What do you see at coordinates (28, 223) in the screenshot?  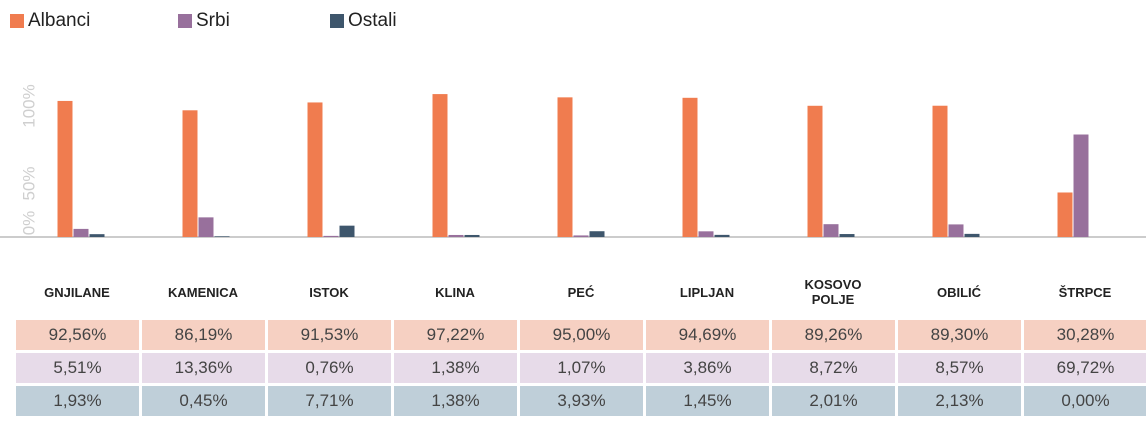 I see `y-tick-label: 0%` at bounding box center [28, 223].